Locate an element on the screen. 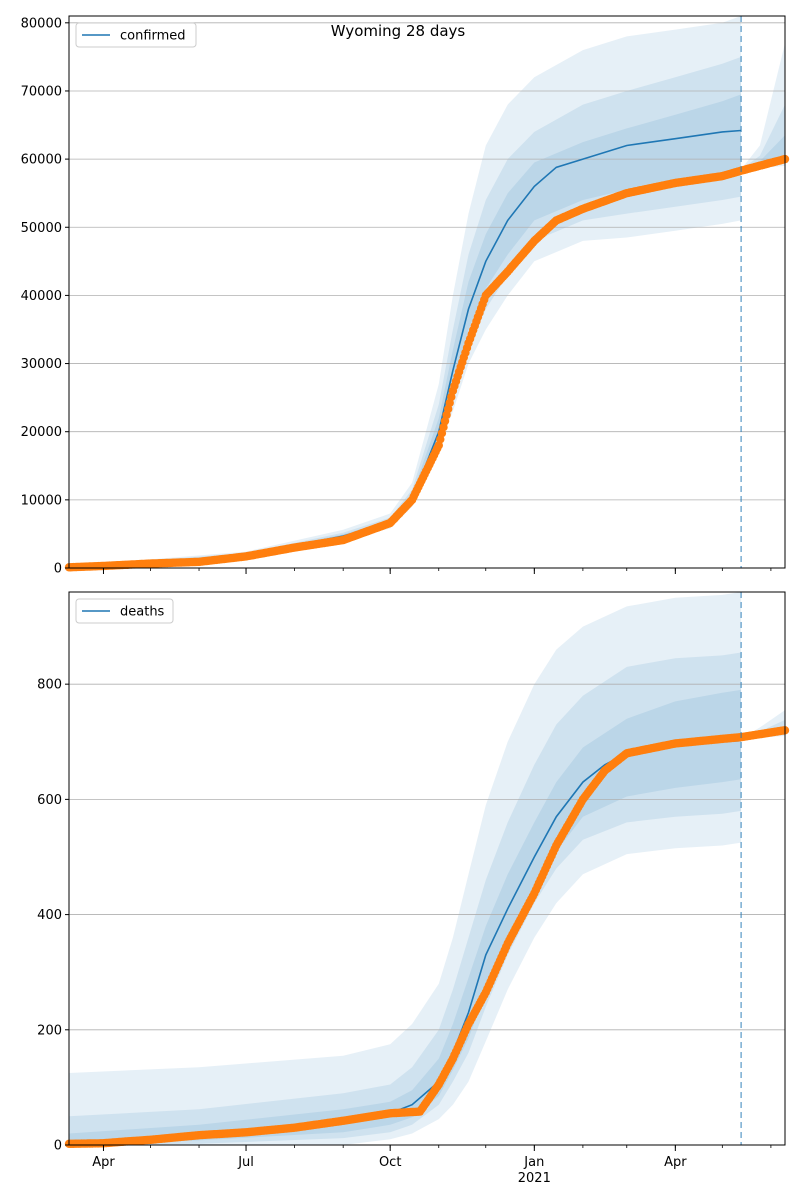  x-tick-label: Jul is located at coordinates (245, 1162).